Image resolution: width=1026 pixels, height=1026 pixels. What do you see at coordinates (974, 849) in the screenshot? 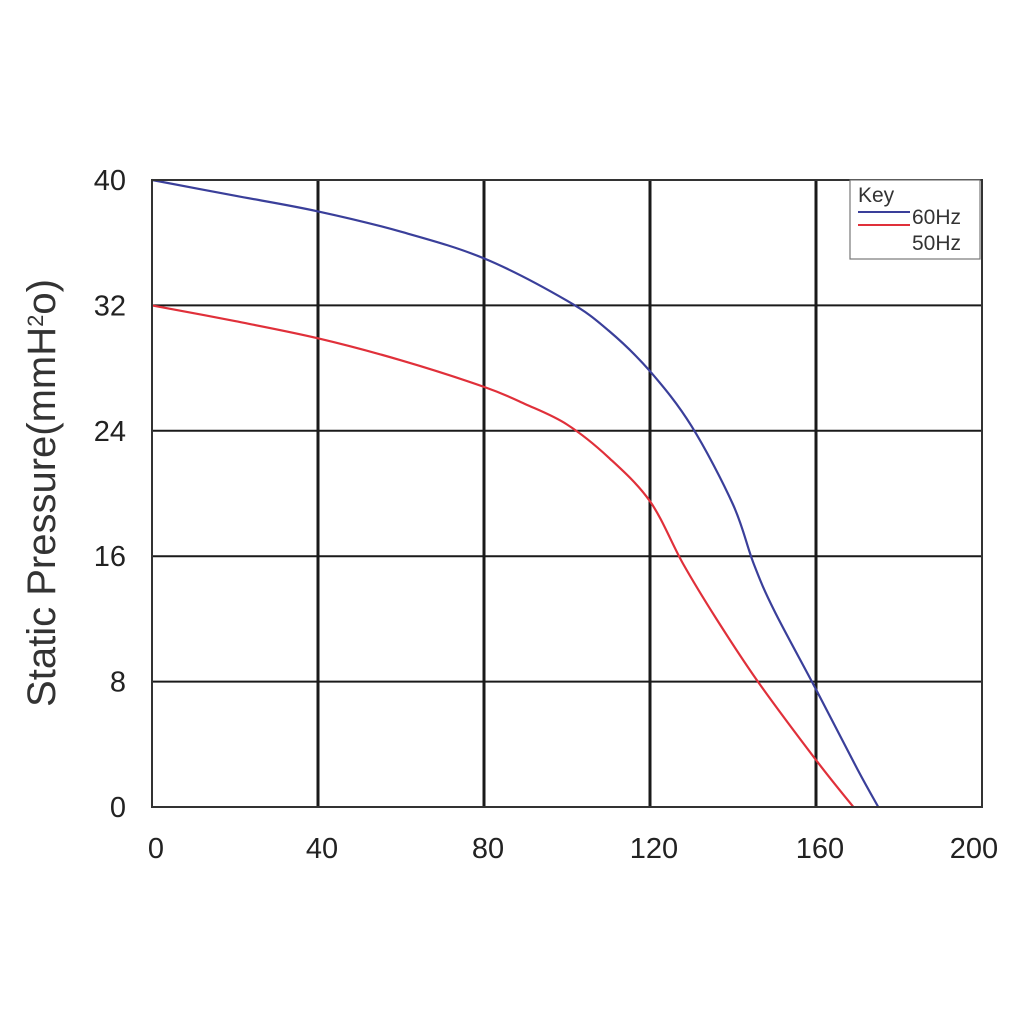
I see `x-tick-label-200: 200` at bounding box center [974, 849].